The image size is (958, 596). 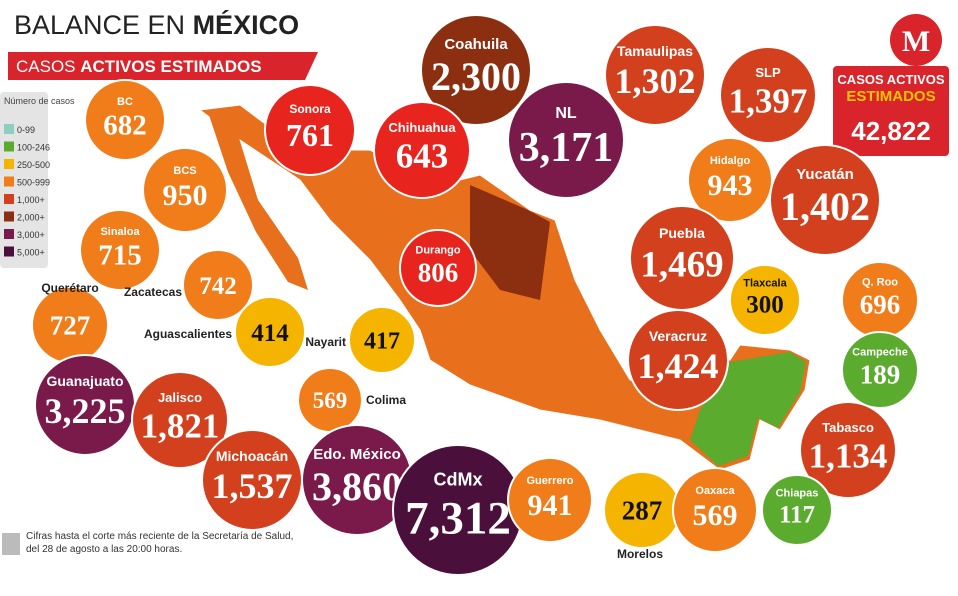 I want to click on state: BC 682, so click(x=125, y=120).